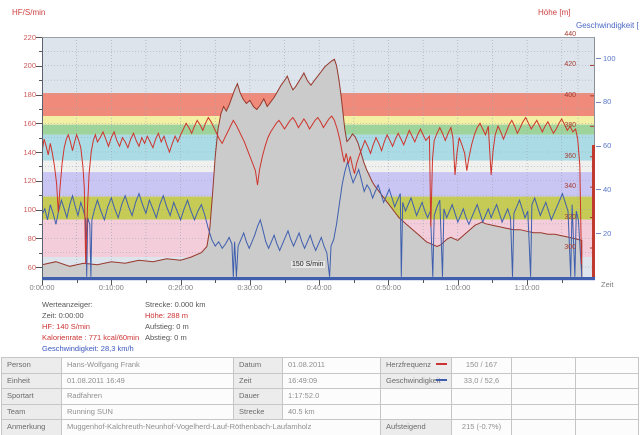  Describe the element at coordinates (570, 34) in the screenshot. I see `elevation-tick-label: 440` at that location.